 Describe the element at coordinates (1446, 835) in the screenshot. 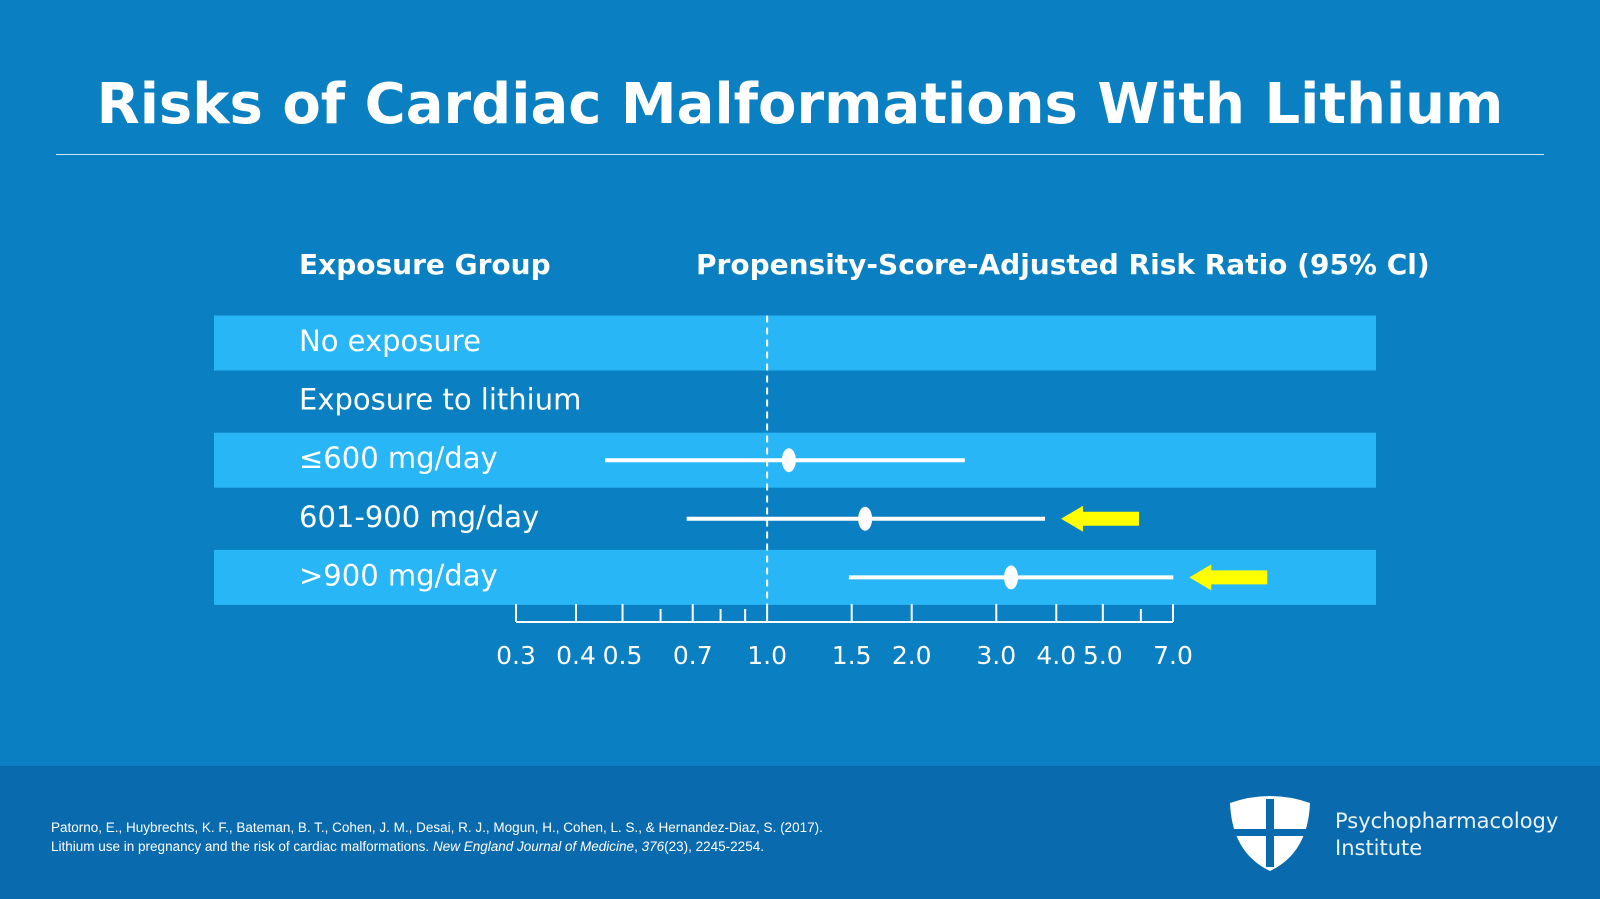

I see `logo-text: Psychopharmacology Institute` at that location.